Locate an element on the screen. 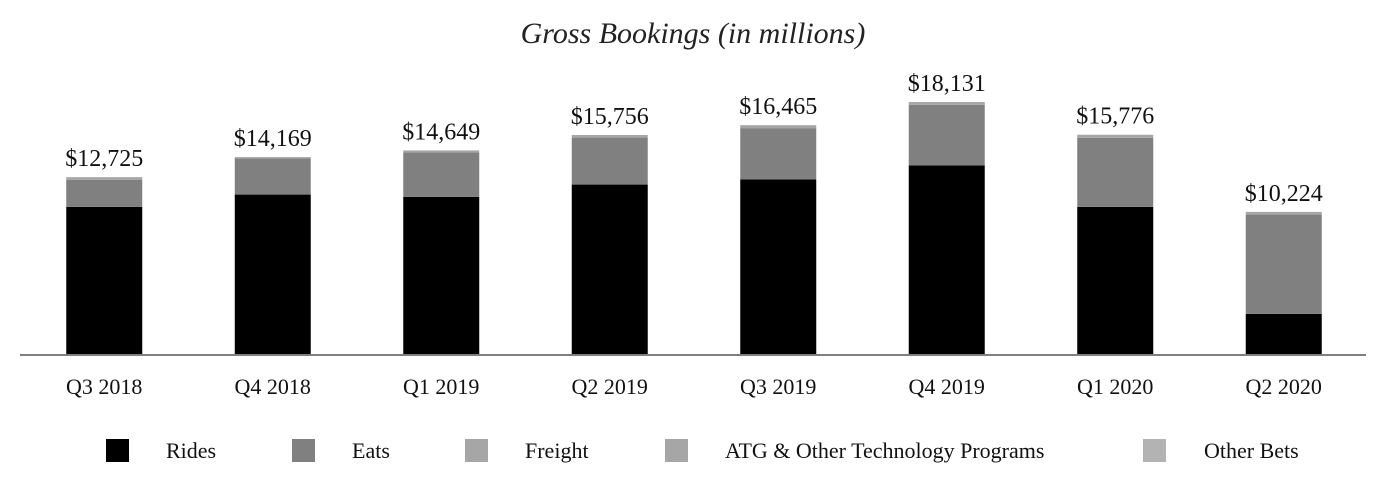 The width and height of the screenshot is (1386, 492). bar-segment-eats-q4-2018 is located at coordinates (272, 176).